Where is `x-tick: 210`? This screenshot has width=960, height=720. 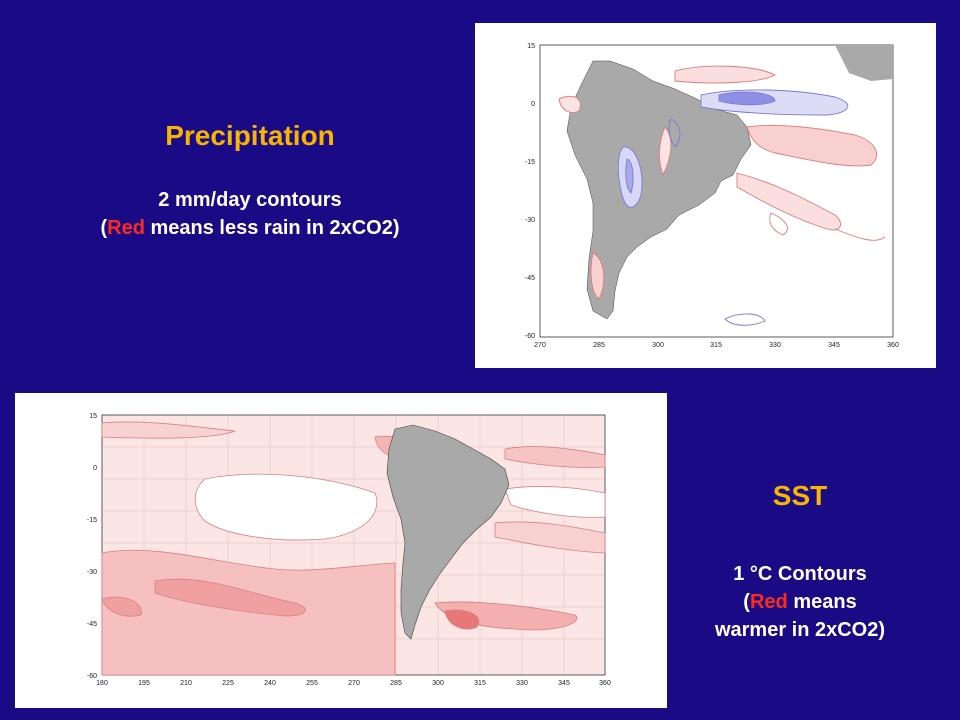 x-tick: 210 is located at coordinates (186, 683).